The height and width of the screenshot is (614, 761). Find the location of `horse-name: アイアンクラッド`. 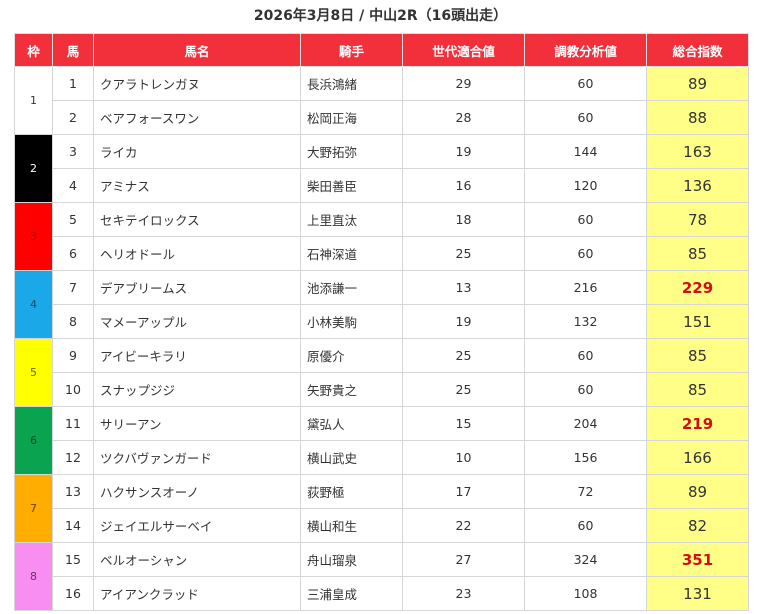

horse-name: アイアンクラッド is located at coordinates (197, 593).